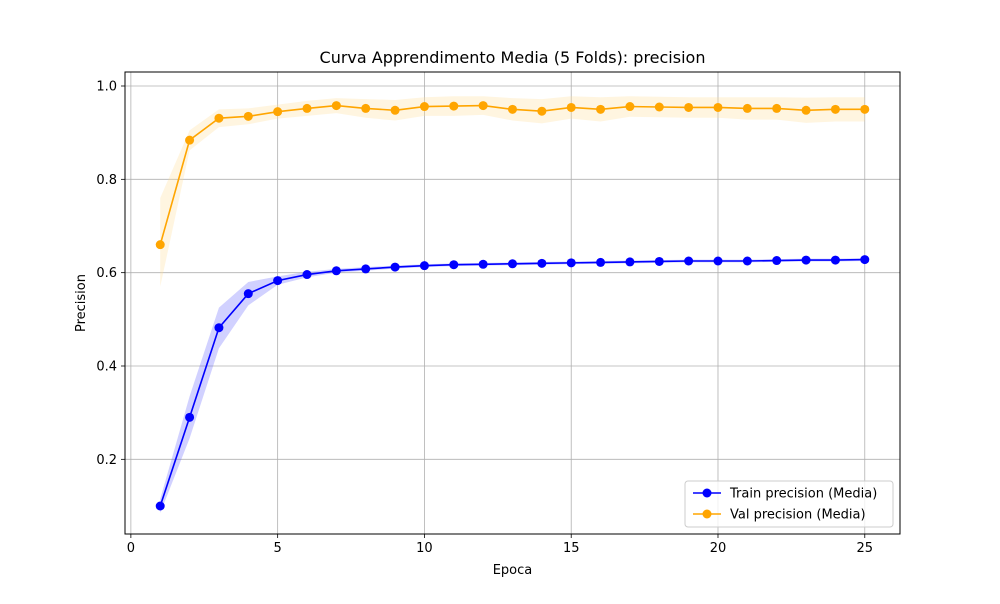 The width and height of the screenshot is (1000, 604). I want to click on legend-marker-val, so click(707, 514).